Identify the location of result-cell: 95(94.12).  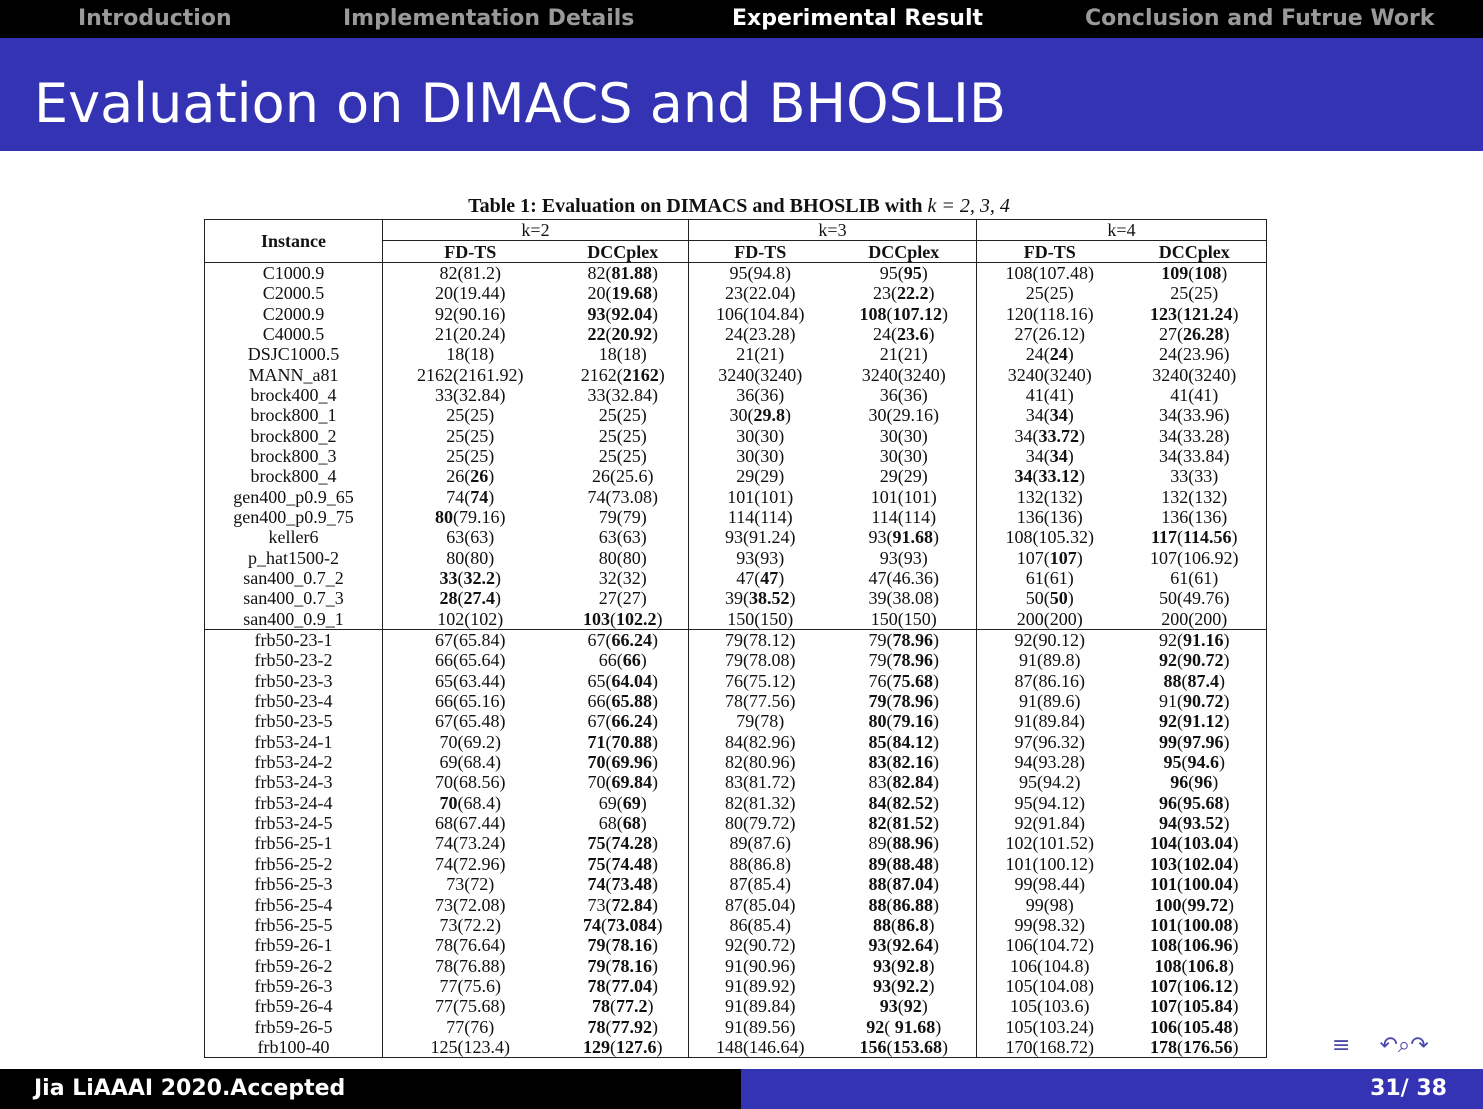
(1049, 802).